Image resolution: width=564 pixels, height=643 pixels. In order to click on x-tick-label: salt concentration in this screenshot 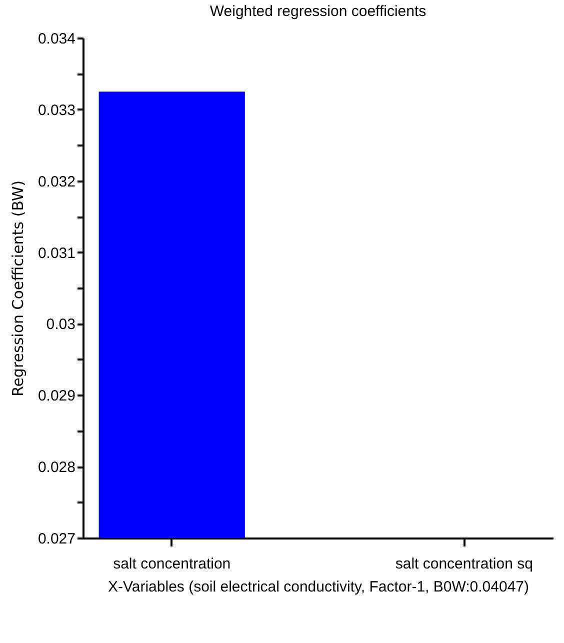, I will do `click(172, 564)`.